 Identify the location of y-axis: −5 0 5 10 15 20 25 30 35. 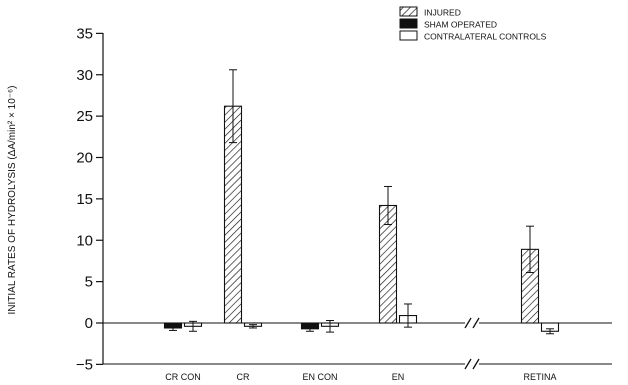
(90, 199).